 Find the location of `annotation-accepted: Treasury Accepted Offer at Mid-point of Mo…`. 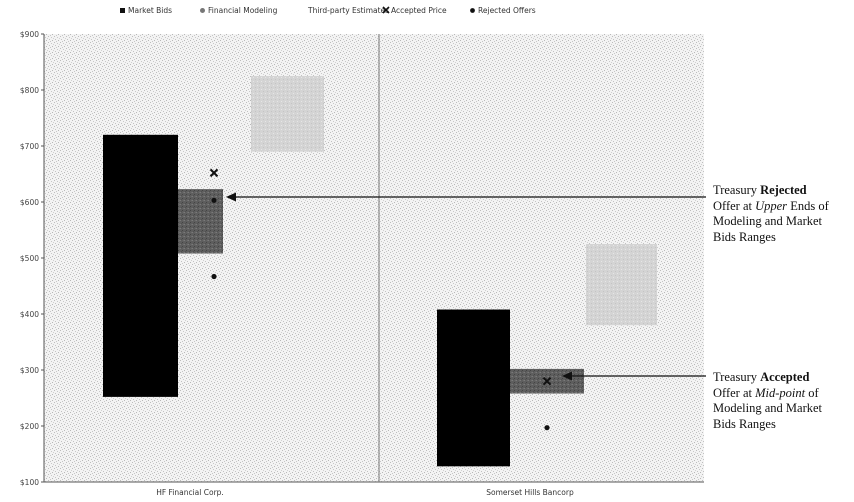

annotation-accepted: Treasury Accepted Offer at Mid-point of Mo… is located at coordinates (767, 401).